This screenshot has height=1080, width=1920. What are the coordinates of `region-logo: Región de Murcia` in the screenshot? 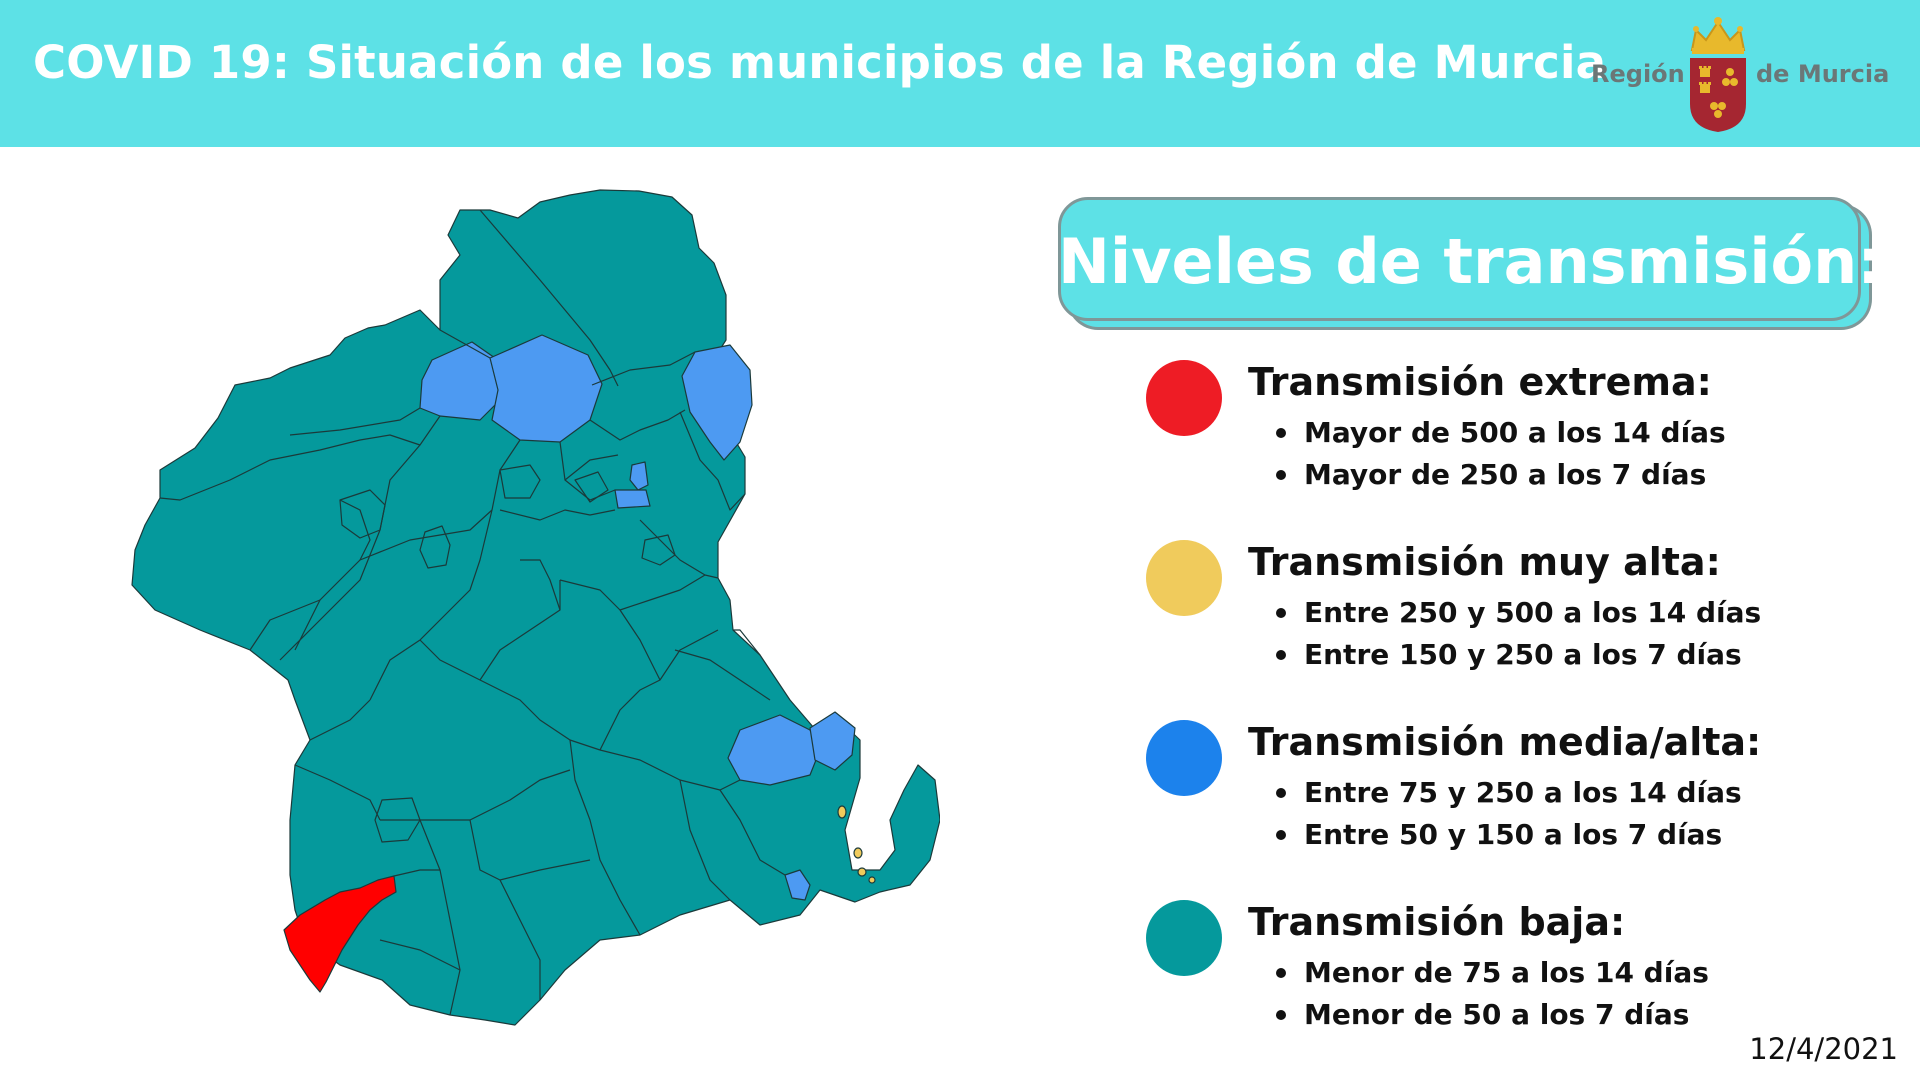 It's located at (1739, 72).